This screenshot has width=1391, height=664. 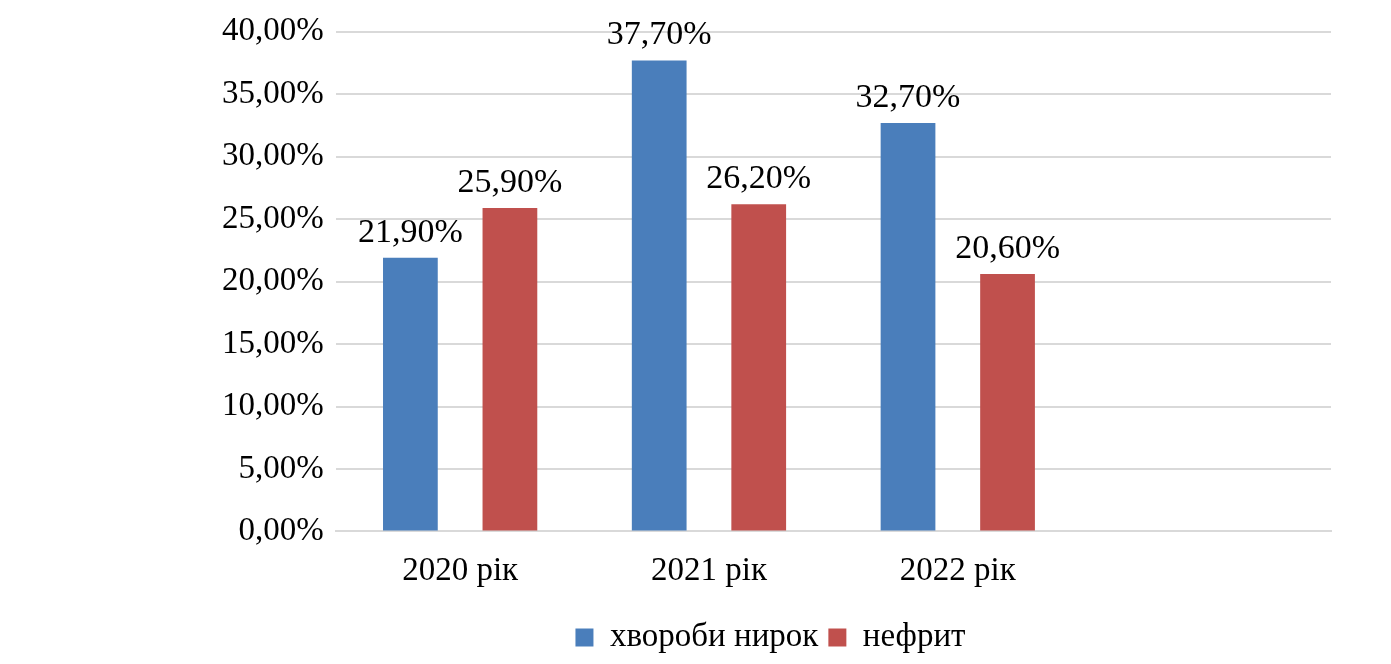 I want to click on data-label: 37,70%, so click(x=659, y=33).